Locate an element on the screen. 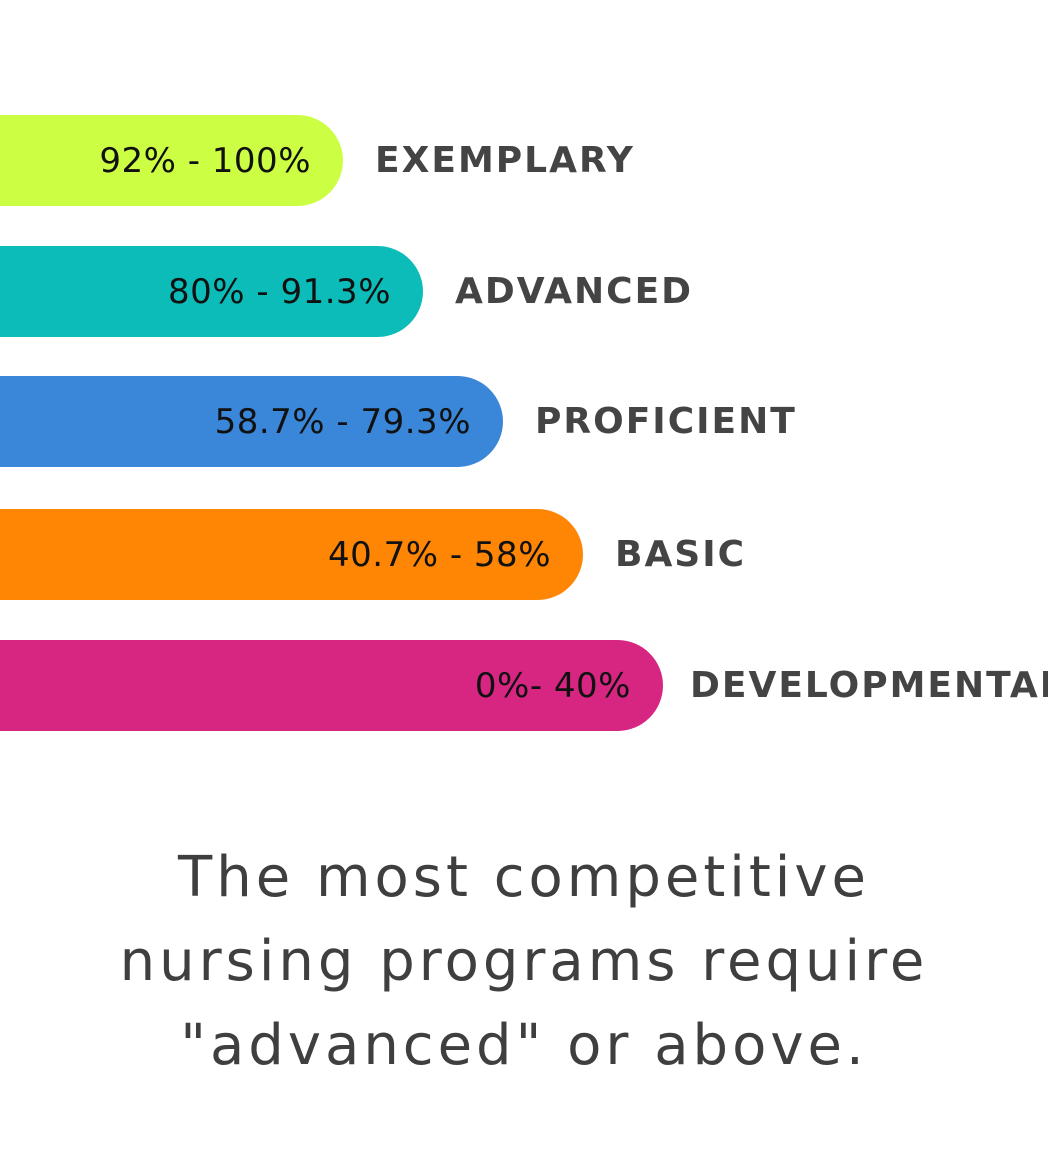 The image size is (1048, 1171). level-bar-exemplary: 92% - 100% is located at coordinates (171, 160).